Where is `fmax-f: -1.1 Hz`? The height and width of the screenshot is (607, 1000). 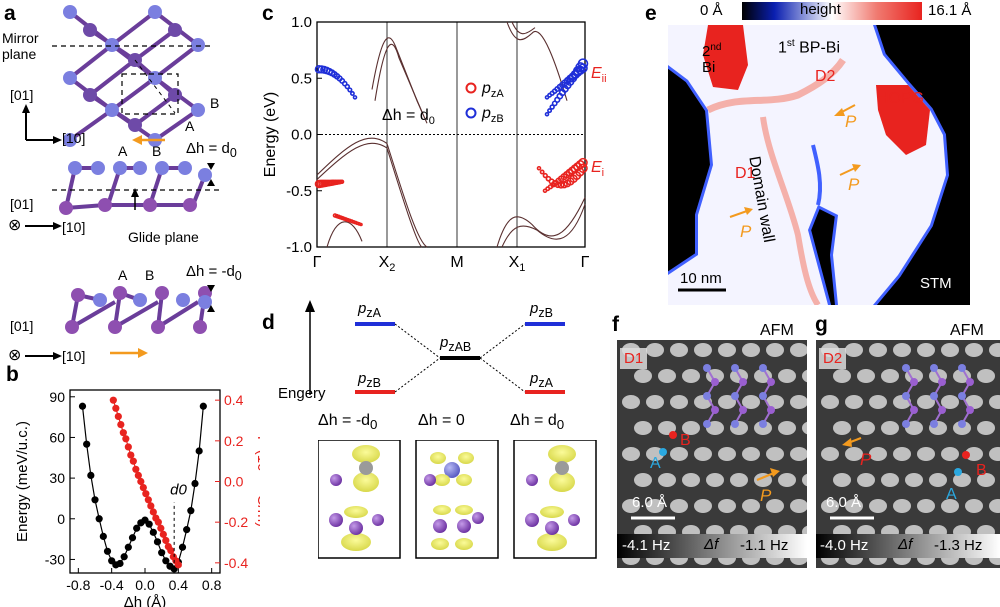 fmax-f: -1.1 Hz is located at coordinates (764, 545).